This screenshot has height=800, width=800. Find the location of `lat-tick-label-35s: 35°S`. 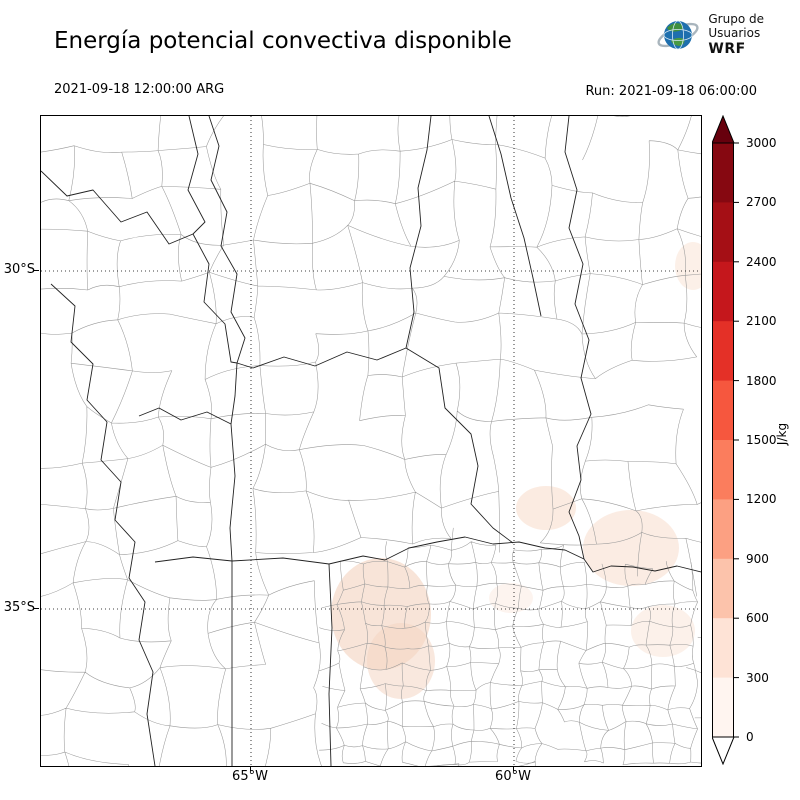

lat-tick-label-35s: 35°S is located at coordinates (19, 607).